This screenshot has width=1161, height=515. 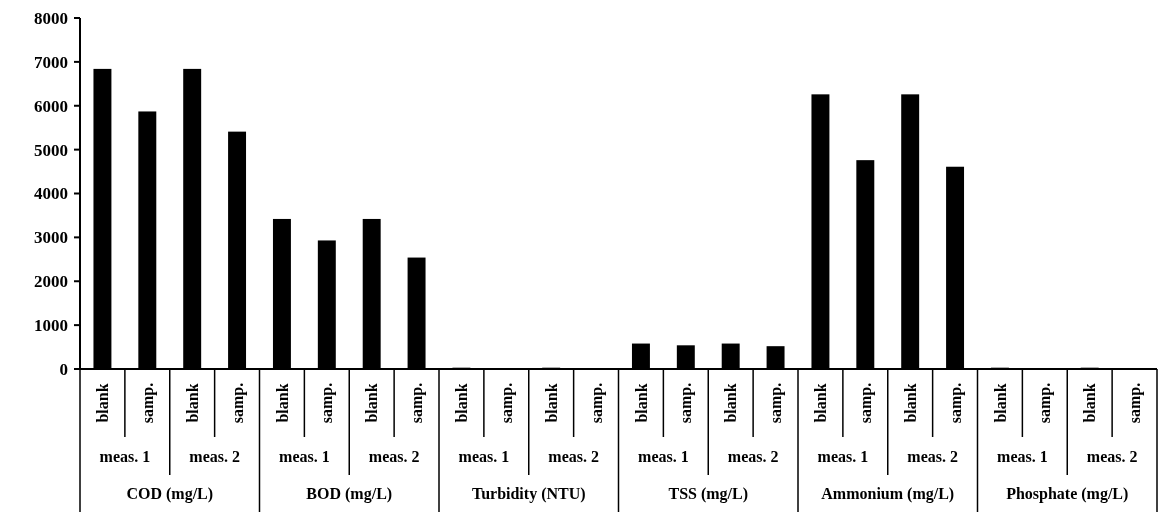 What do you see at coordinates (708, 494) in the screenshot?
I see `text: TSS (mg/L)` at bounding box center [708, 494].